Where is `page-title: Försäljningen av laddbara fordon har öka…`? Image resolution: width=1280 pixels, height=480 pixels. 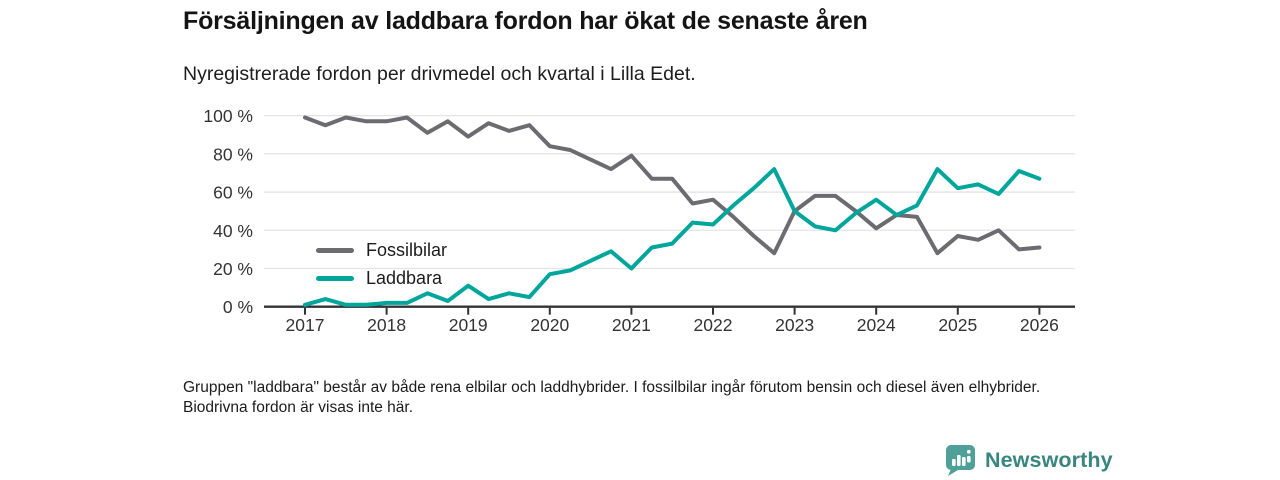
page-title: Försäljningen av laddbara fordon har öka… is located at coordinates (525, 21).